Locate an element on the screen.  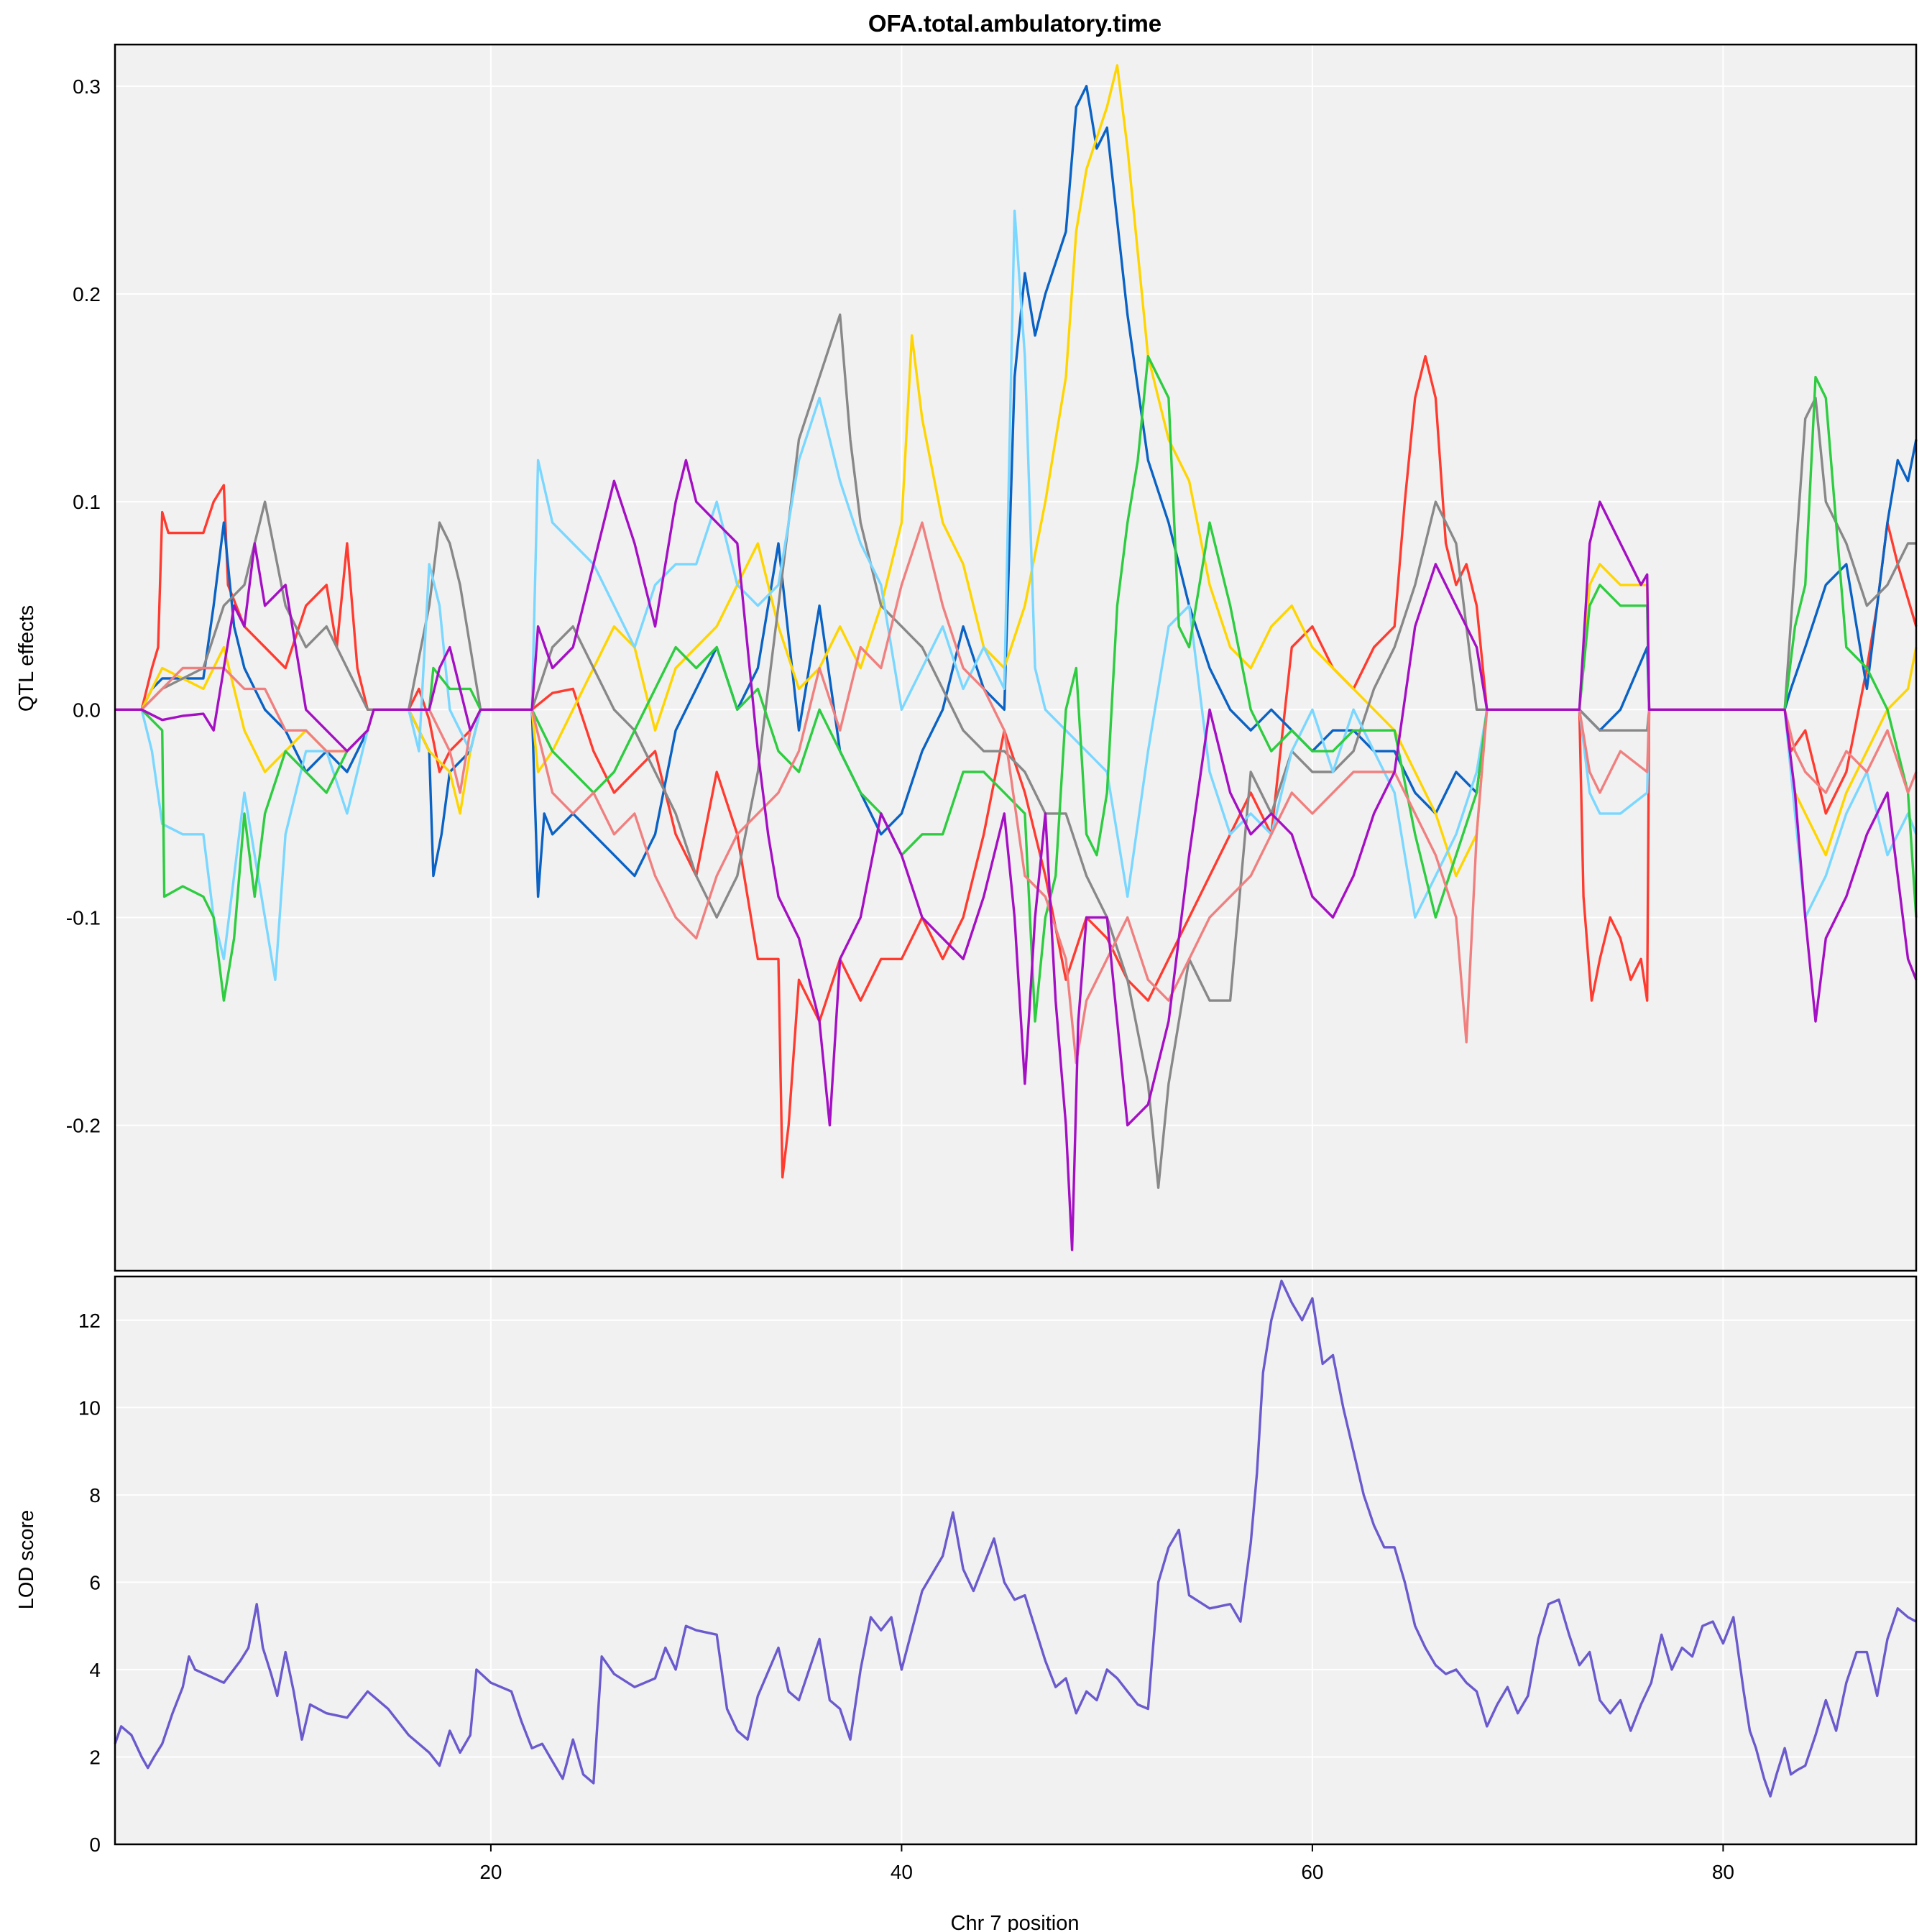
x-tick-label: 40 is located at coordinates (902, 1872).